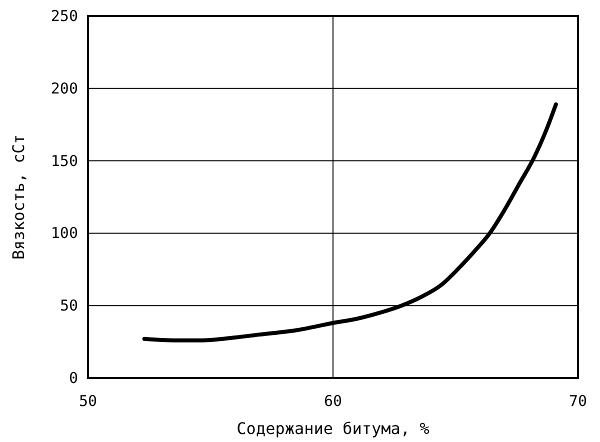 The width and height of the screenshot is (600, 442). I want to click on y-tick-label: 100, so click(64, 233).